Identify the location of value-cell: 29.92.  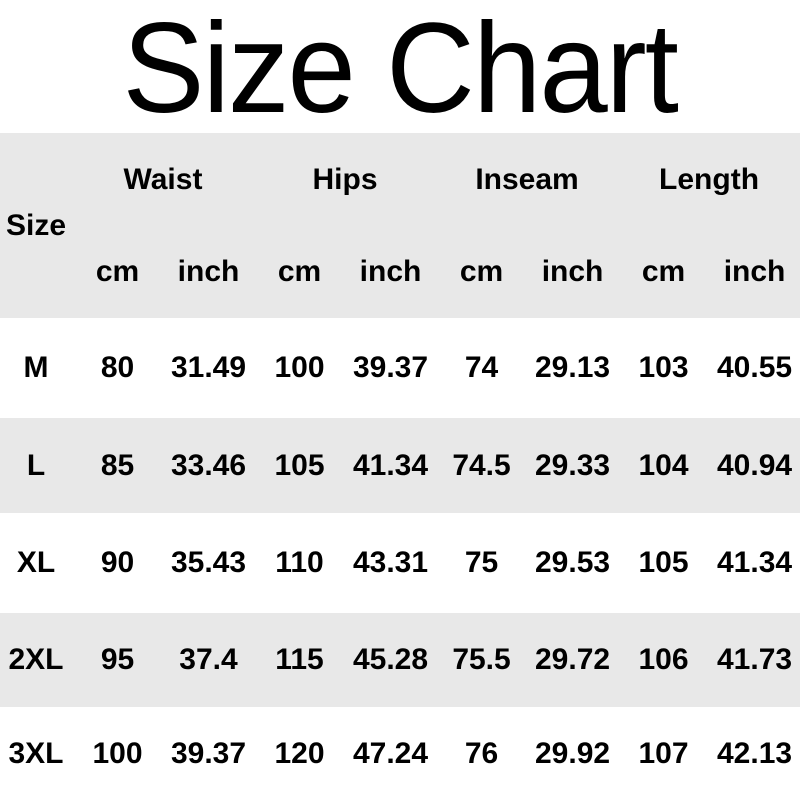
(572, 753).